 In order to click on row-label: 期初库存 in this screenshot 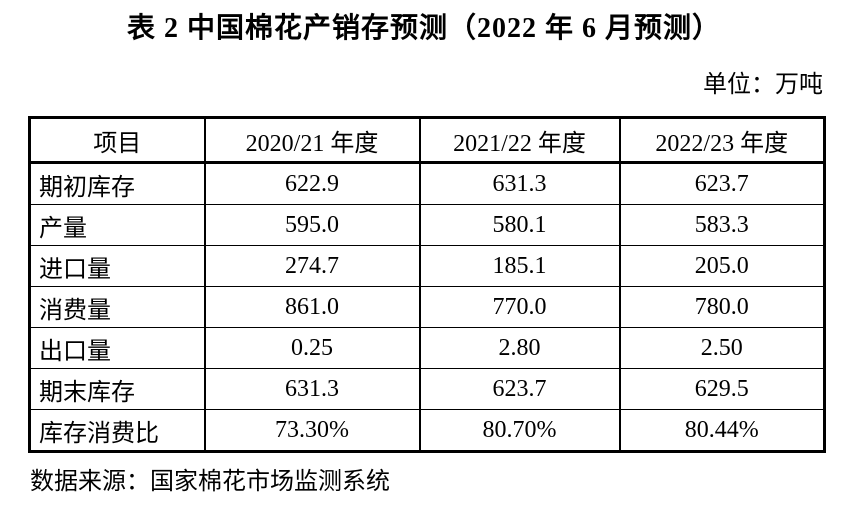, I will do `click(117, 183)`.